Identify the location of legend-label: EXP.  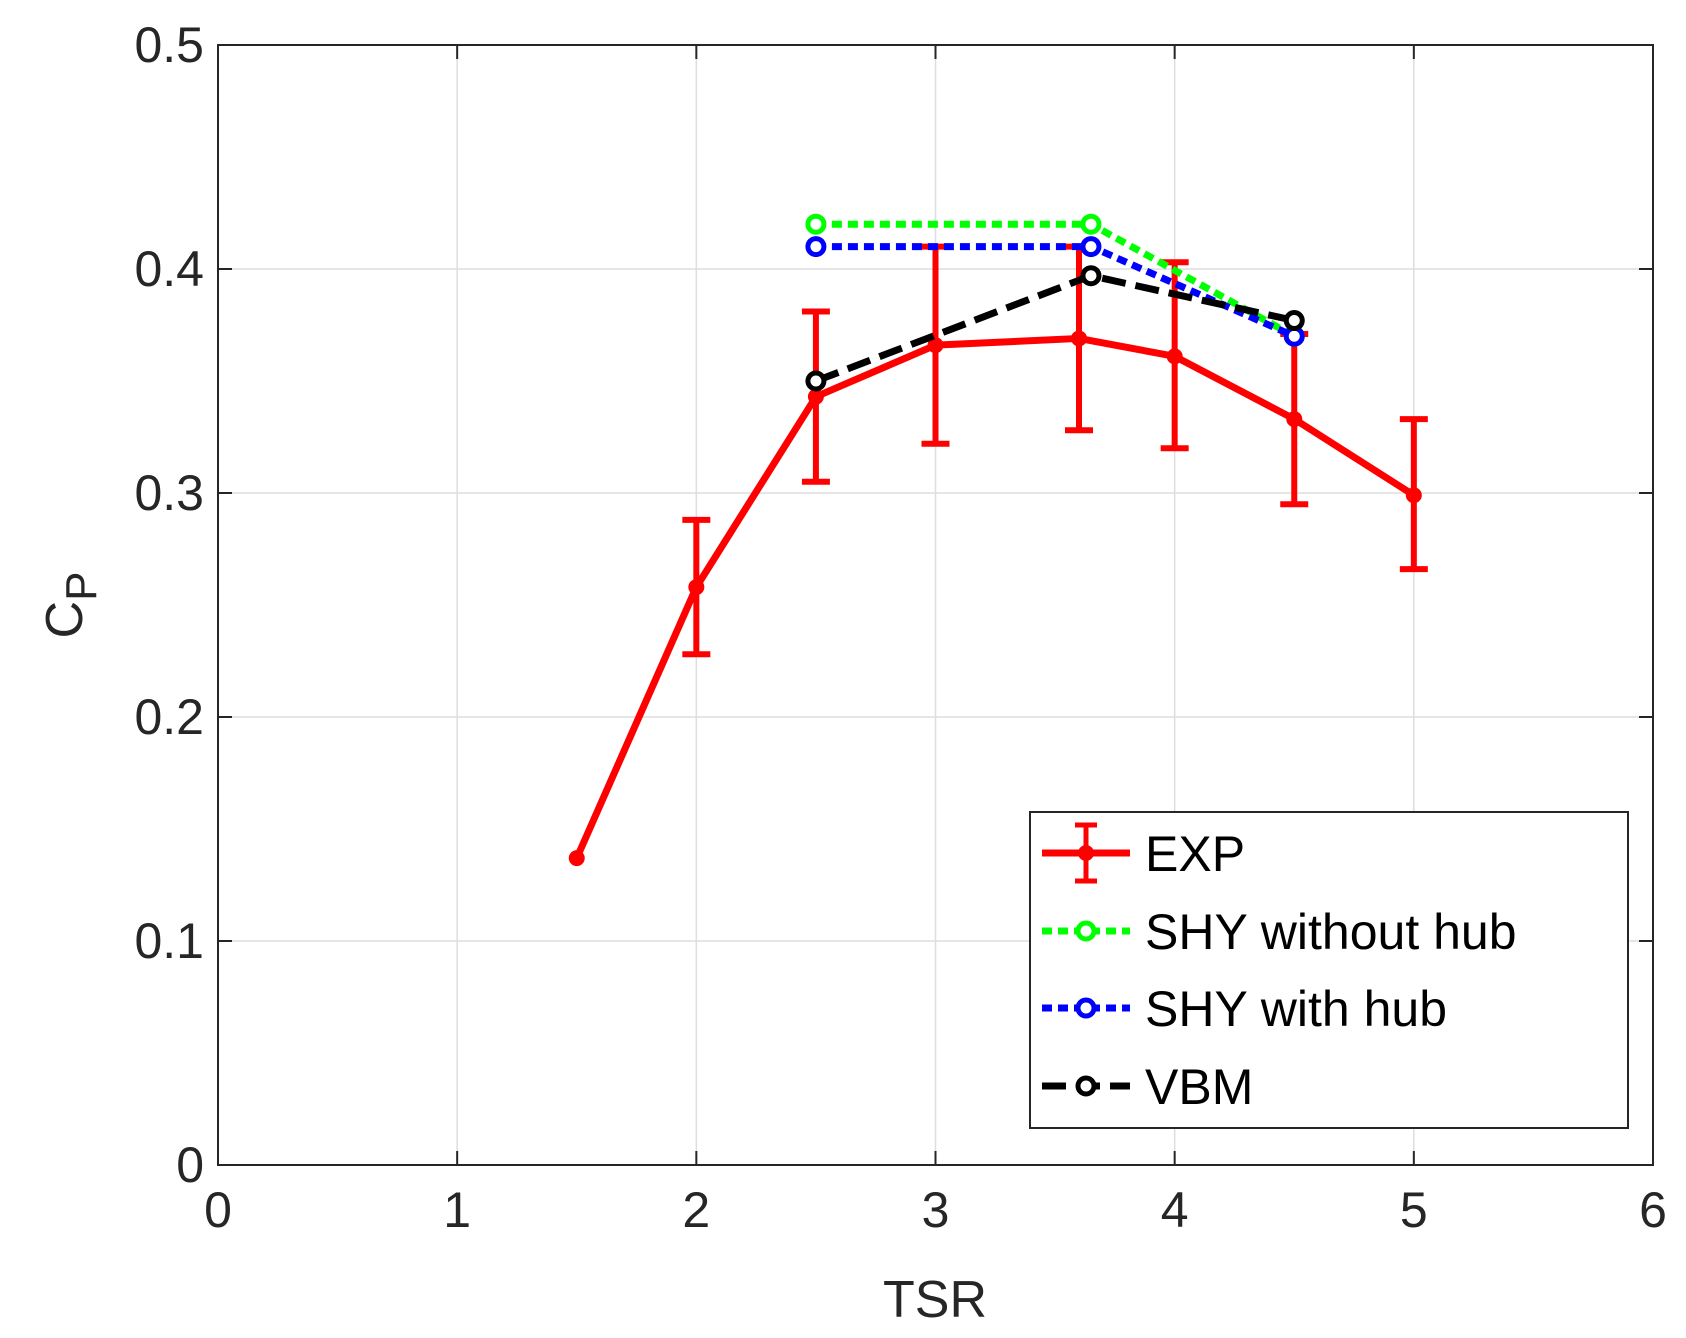
(1195, 854).